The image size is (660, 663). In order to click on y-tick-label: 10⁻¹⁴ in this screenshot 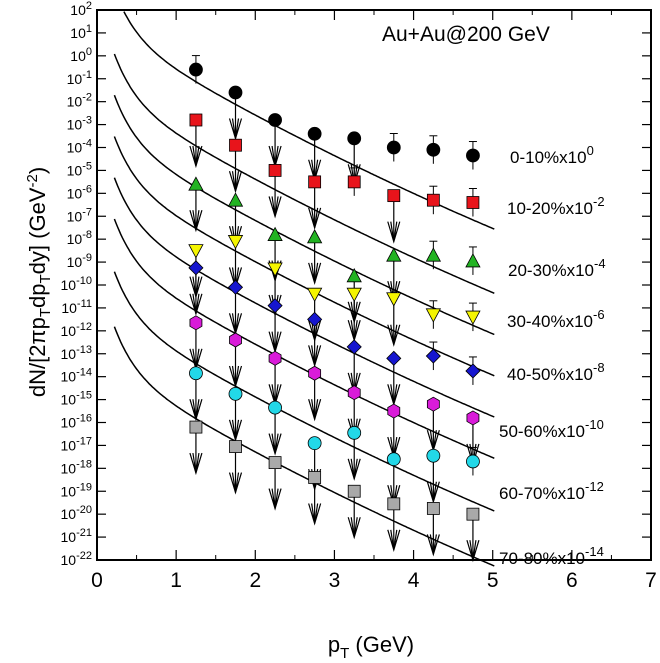, I will do `click(76, 376)`.